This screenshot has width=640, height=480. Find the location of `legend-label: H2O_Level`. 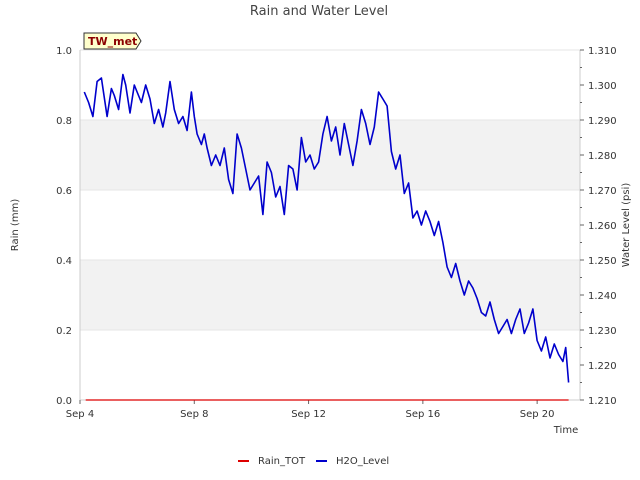

legend-label: H2O_Level is located at coordinates (362, 461).